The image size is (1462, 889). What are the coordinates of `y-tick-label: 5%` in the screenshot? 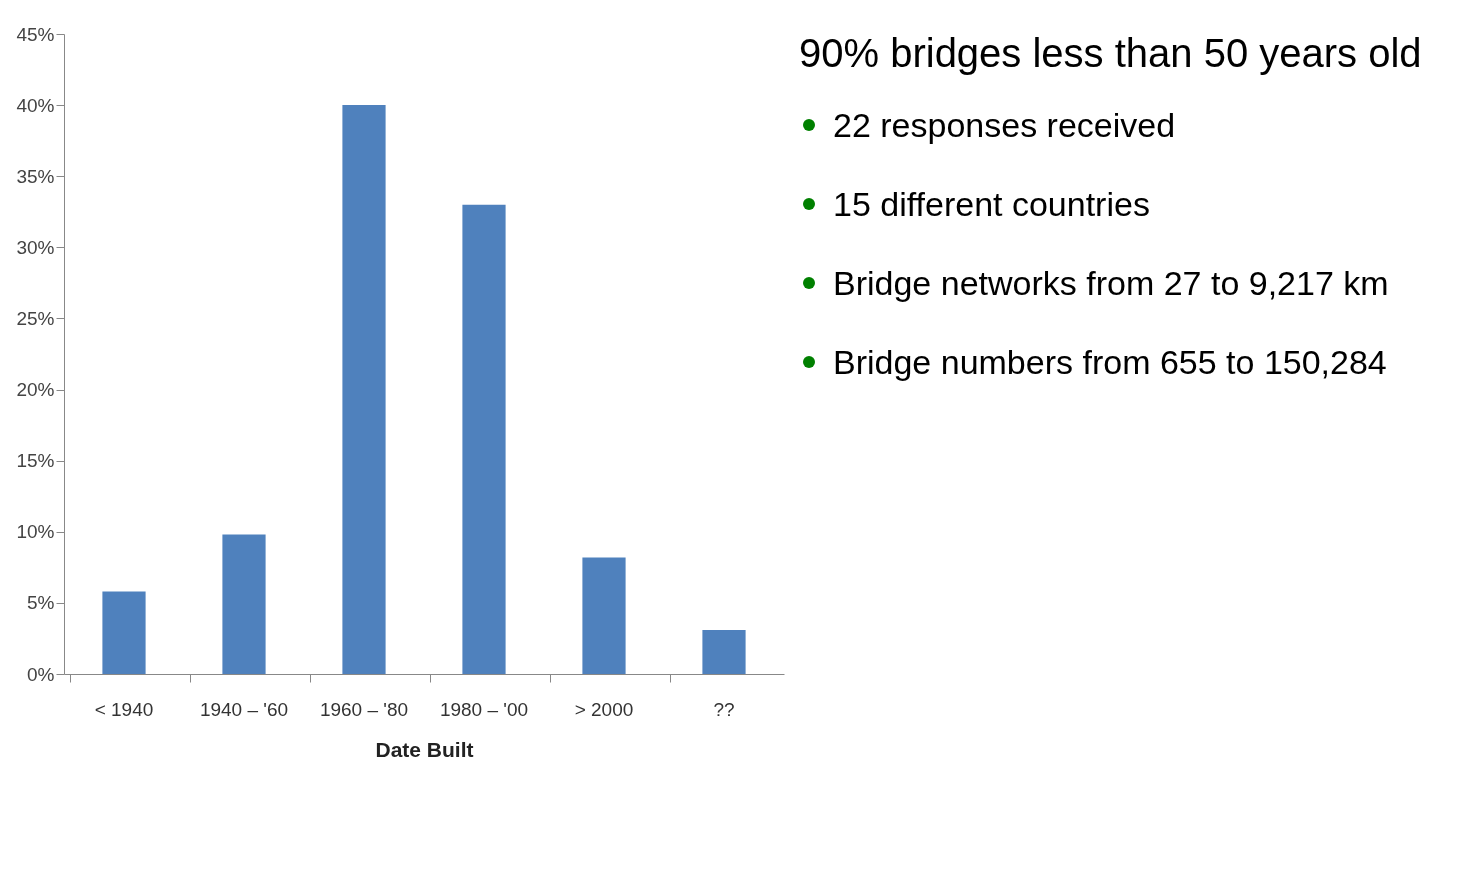 It's located at (41, 603).